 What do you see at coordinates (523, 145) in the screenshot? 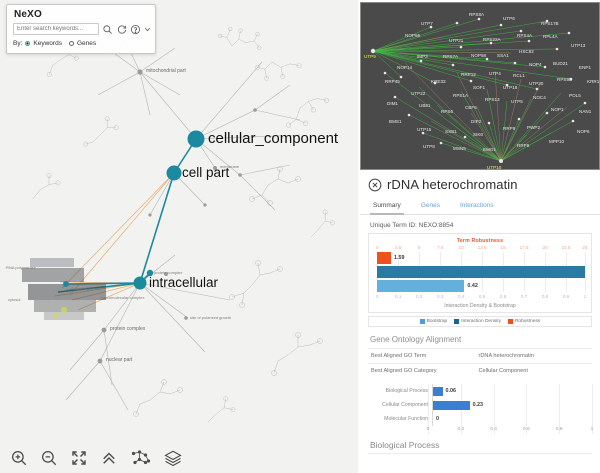
I see `gene-label-rrp6: RRP6` at bounding box center [523, 145].